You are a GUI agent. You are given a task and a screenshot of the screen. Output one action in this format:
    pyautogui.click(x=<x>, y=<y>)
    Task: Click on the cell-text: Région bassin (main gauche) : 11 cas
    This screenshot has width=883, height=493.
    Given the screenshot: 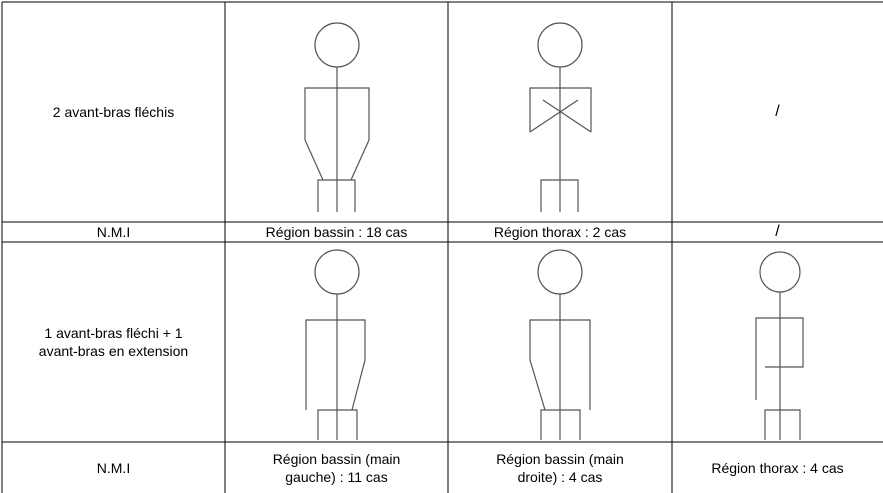 What is the action you would take?
    pyautogui.click(x=336, y=467)
    